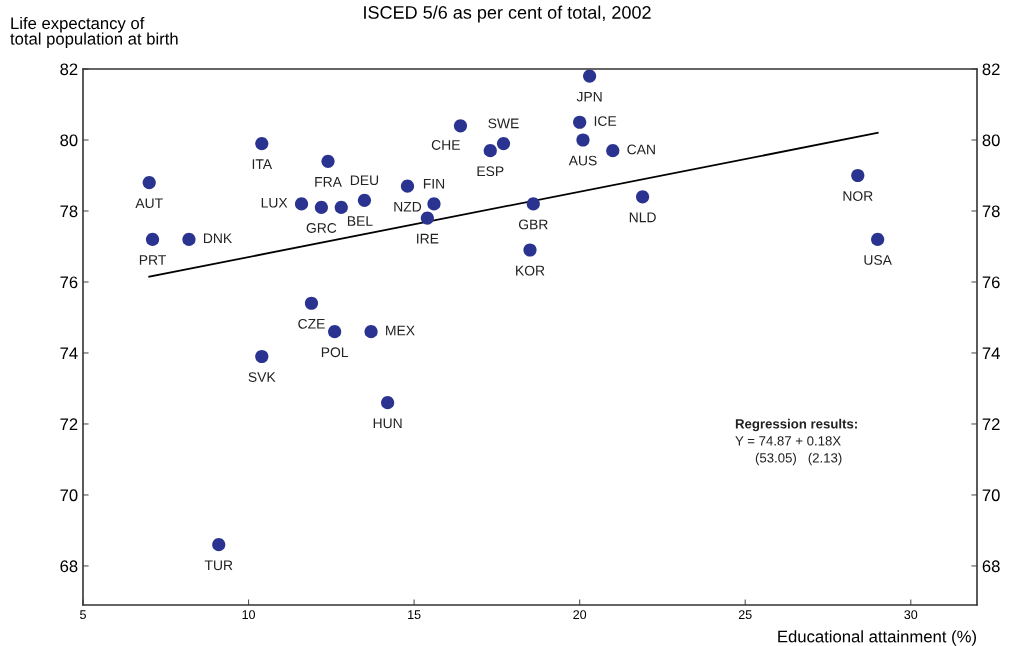 This screenshot has height=646, width=1014. Describe the element at coordinates (745, 615) in the screenshot. I see `x-tick-label: 25` at that location.